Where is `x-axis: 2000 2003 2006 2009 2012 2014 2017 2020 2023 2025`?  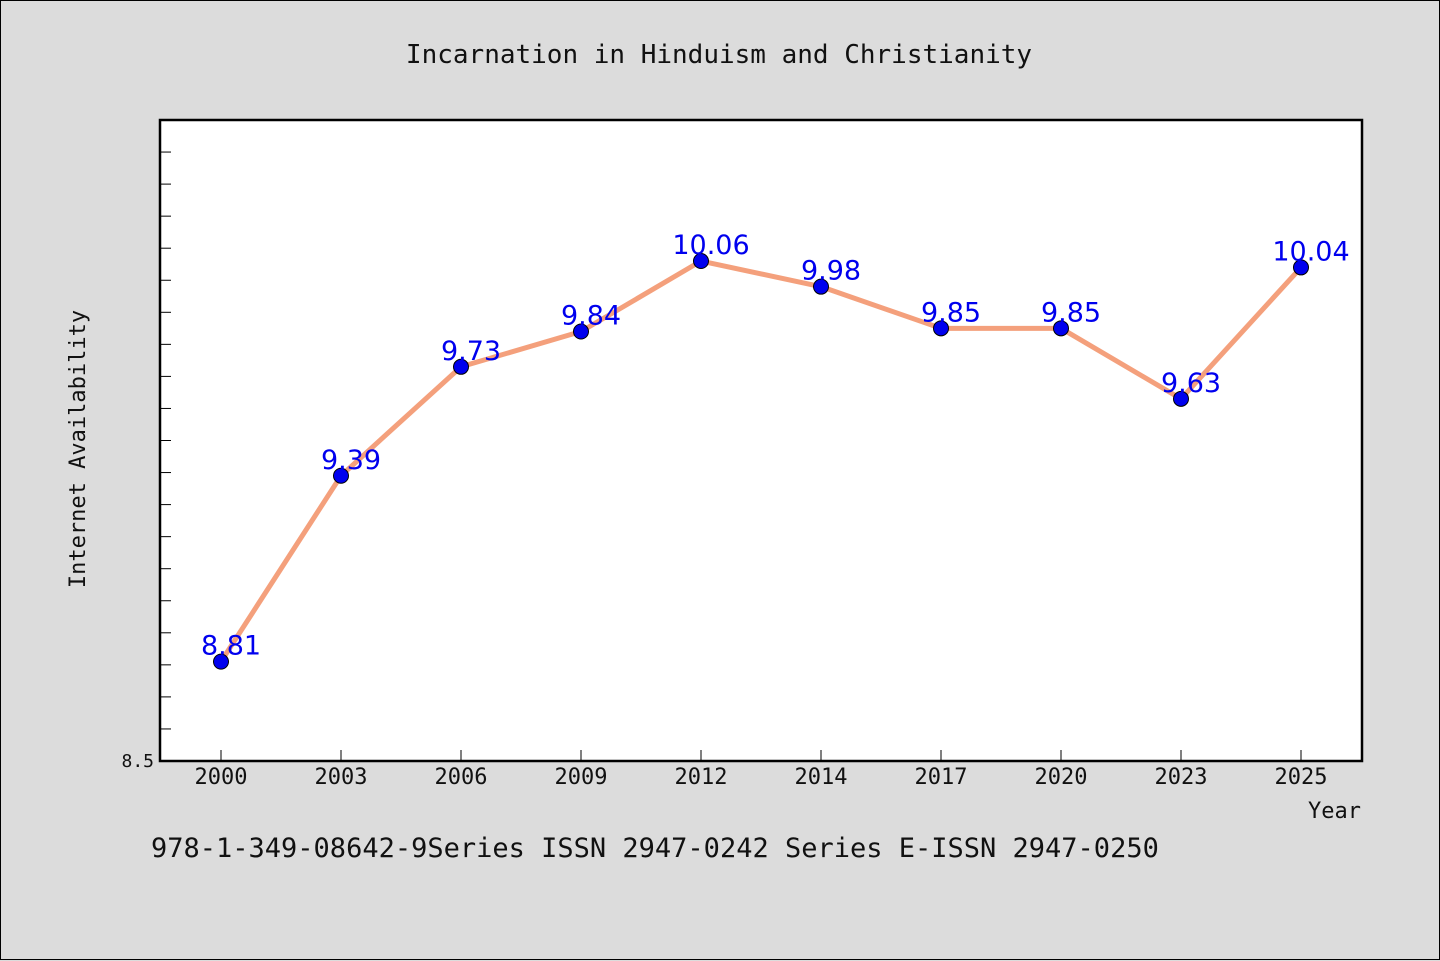 x-axis: 2000 2003 2006 2009 2012 2014 2017 2020 2023 2025 is located at coordinates (761, 770).